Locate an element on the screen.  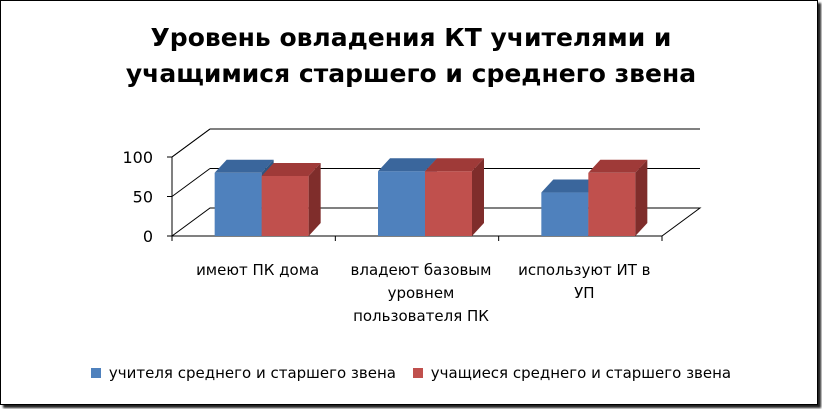
y-tick-label: 50 is located at coordinates (143, 197).